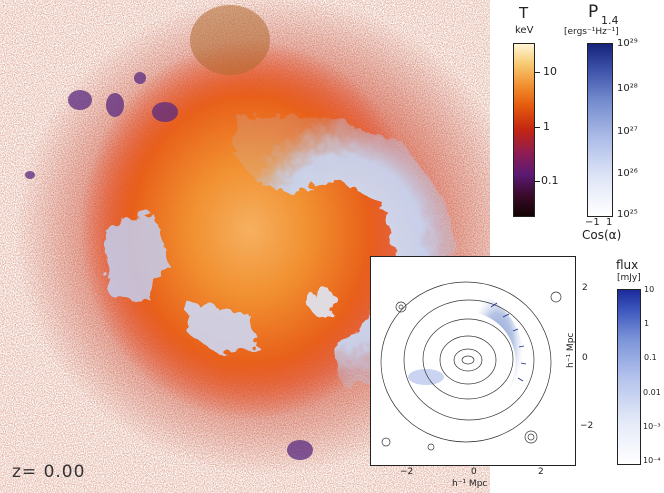 This screenshot has height=493, width=664. What do you see at coordinates (627, 214) in the screenshot?
I see `radio-power-tick-label: 10²⁵` at bounding box center [627, 214].